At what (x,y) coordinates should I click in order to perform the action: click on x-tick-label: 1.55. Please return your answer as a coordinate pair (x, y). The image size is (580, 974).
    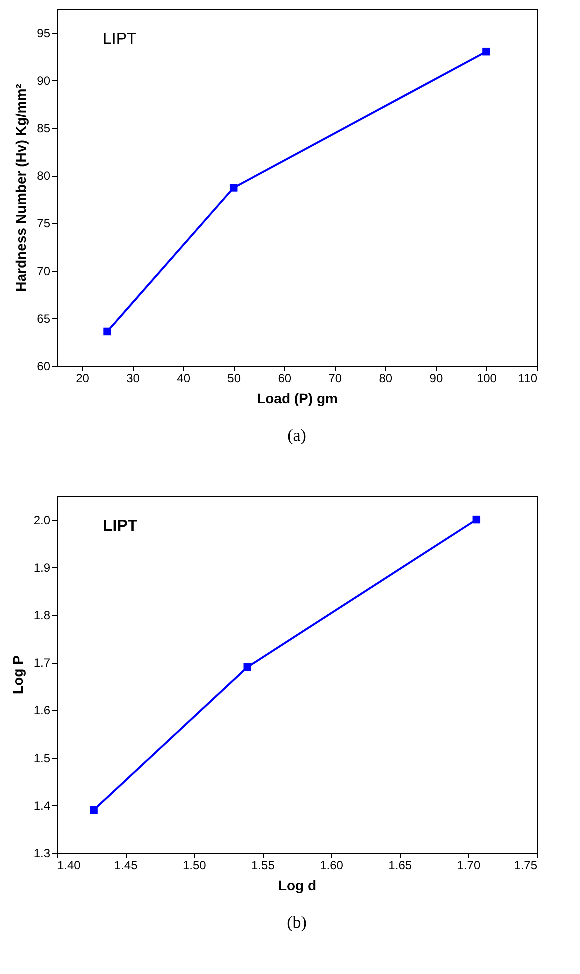
    Looking at the image, I should click on (264, 865).